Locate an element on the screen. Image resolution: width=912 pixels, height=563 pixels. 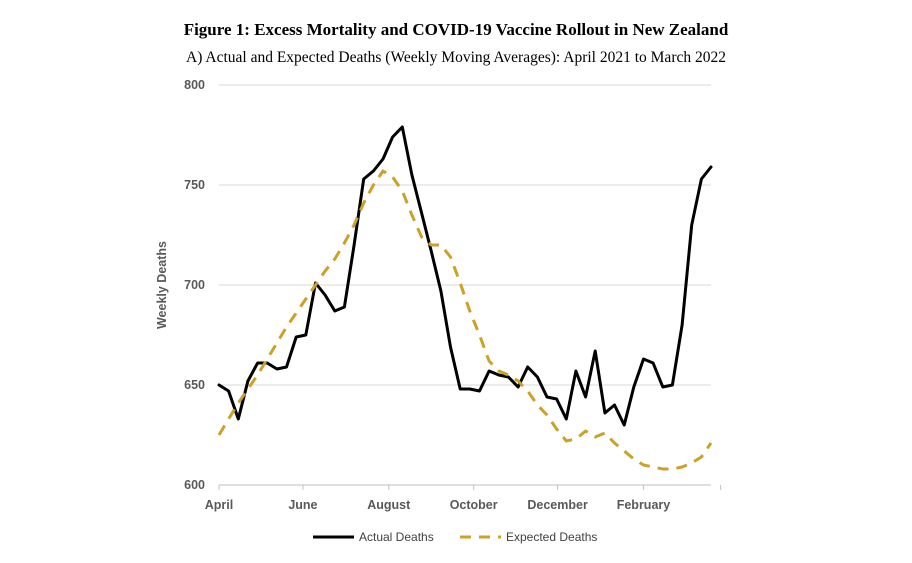
legend-expected: Expected Deaths is located at coordinates (528, 537).